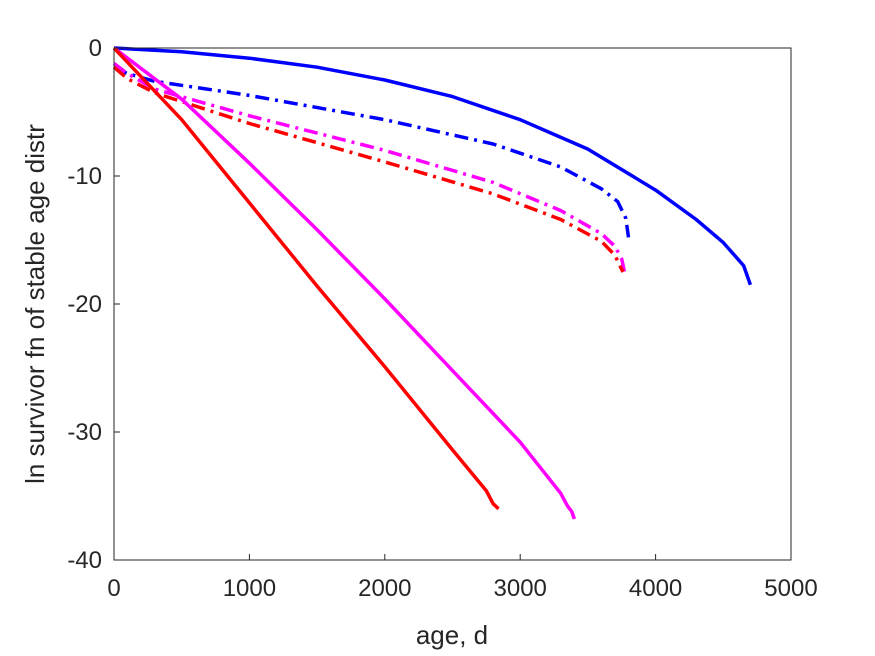 This screenshot has width=875, height=656. Describe the element at coordinates (452, 635) in the screenshot. I see `x-axis-label: age, d` at that location.